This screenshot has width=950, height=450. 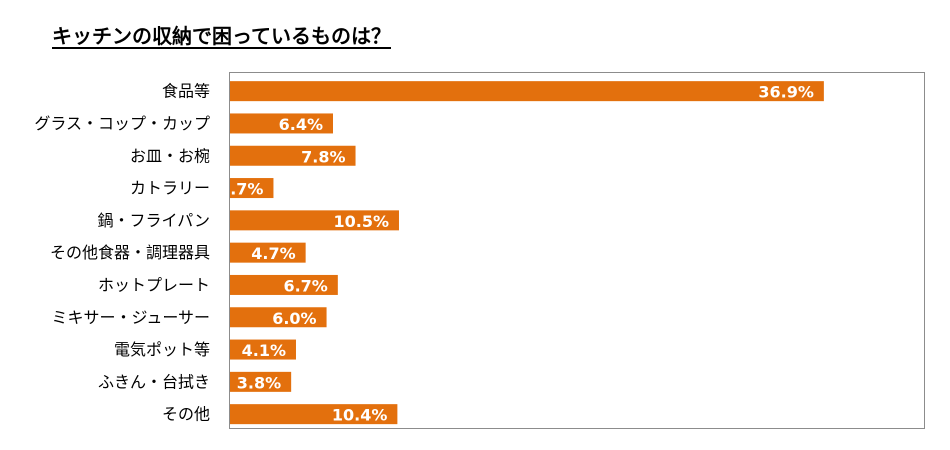 I want to click on value-label: 3.8%, so click(x=259, y=382).